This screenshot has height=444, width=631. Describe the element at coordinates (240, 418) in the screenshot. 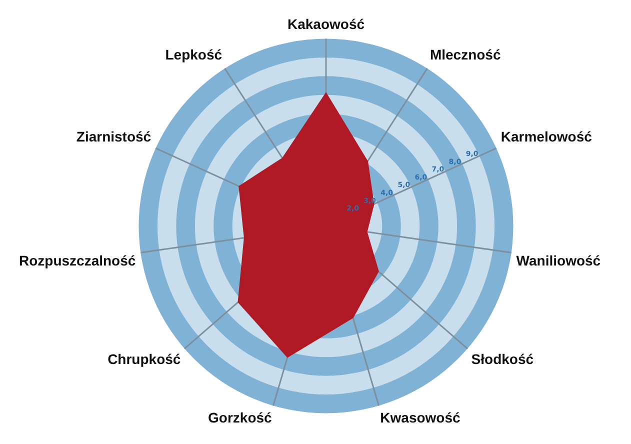

I see `spoke-label: Gorzkość` at that location.